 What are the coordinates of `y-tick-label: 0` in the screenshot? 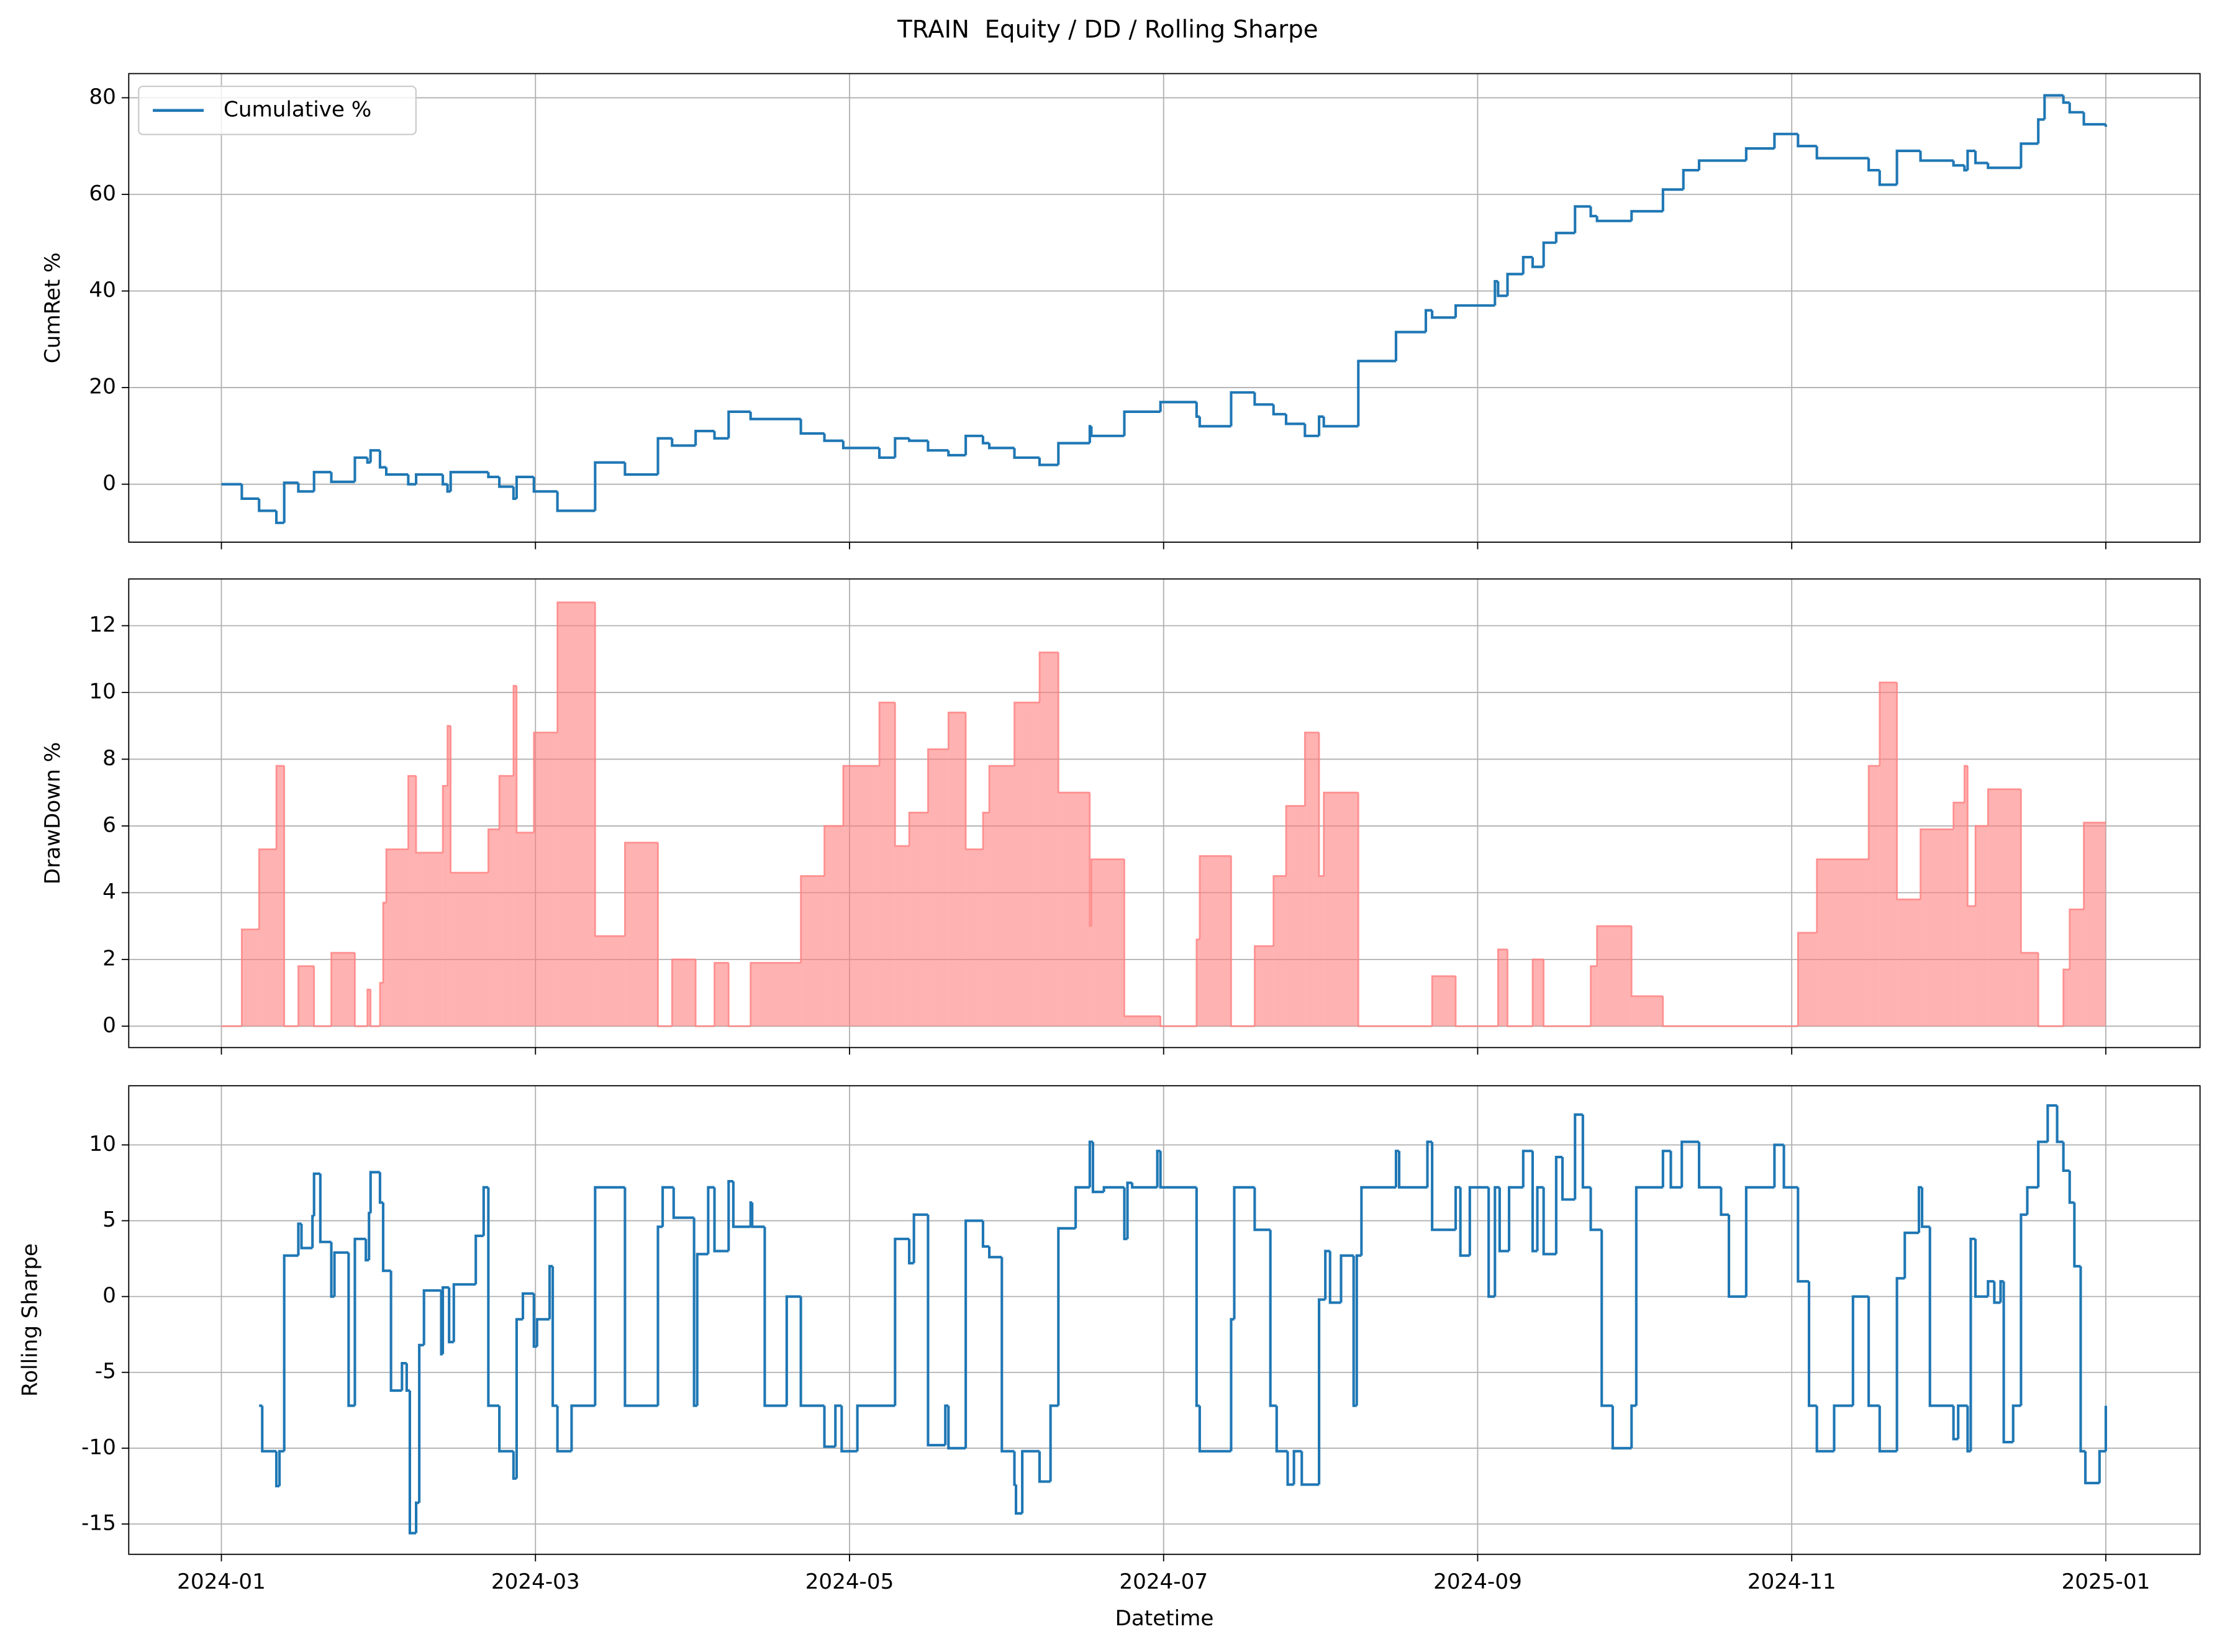 It's located at (109, 483).